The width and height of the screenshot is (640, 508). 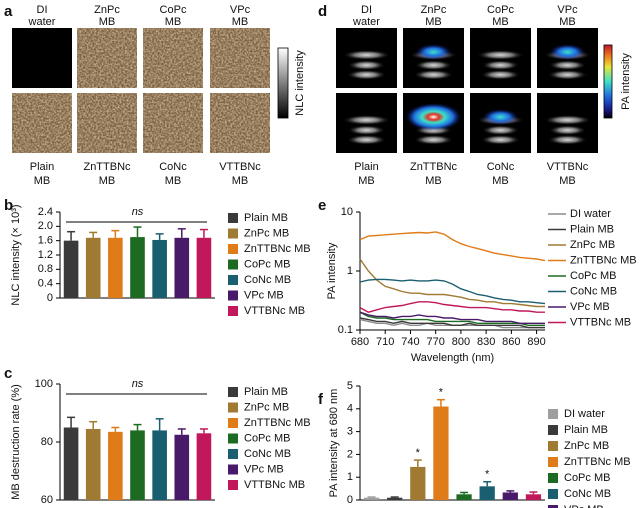 I want to click on x-tick-label: 860, so click(x=511, y=342).